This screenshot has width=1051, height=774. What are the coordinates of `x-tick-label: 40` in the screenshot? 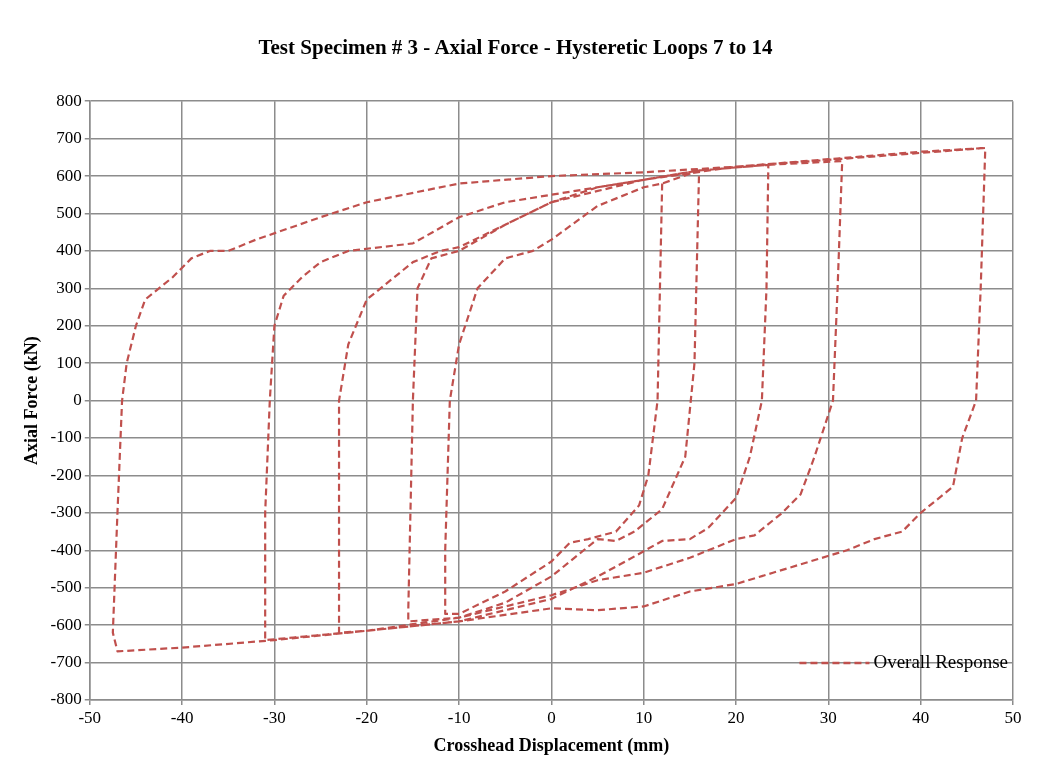 It's located at (921, 717).